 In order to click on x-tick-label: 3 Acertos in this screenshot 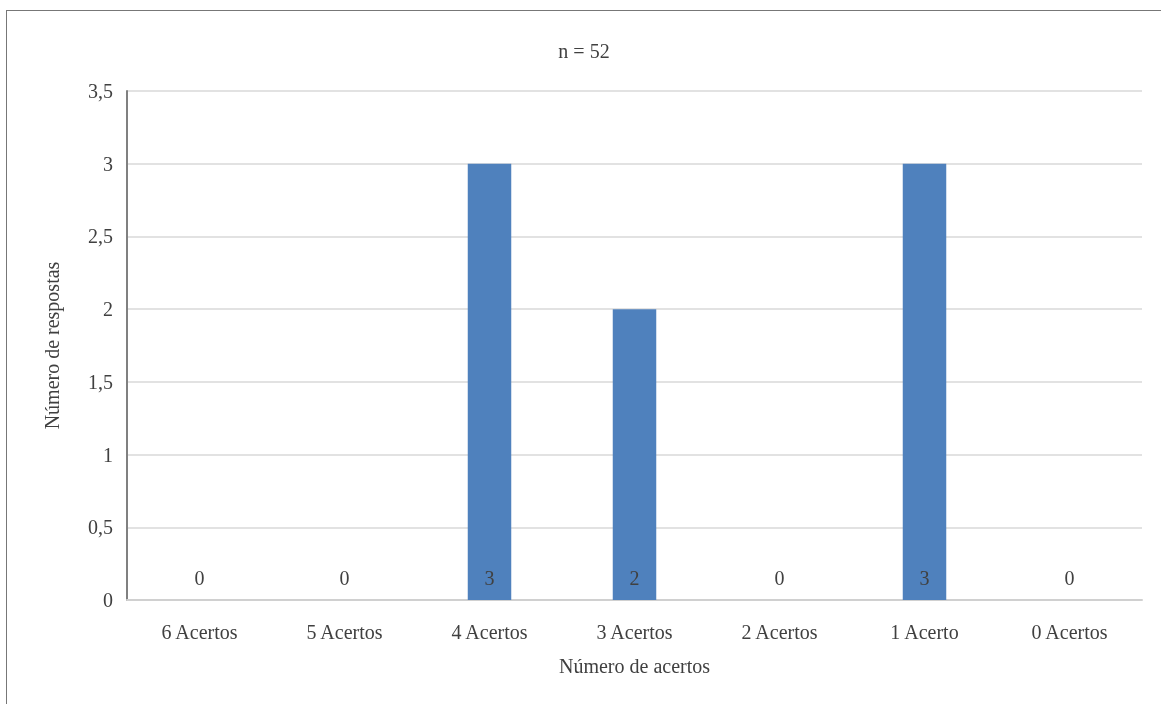, I will do `click(634, 632)`.